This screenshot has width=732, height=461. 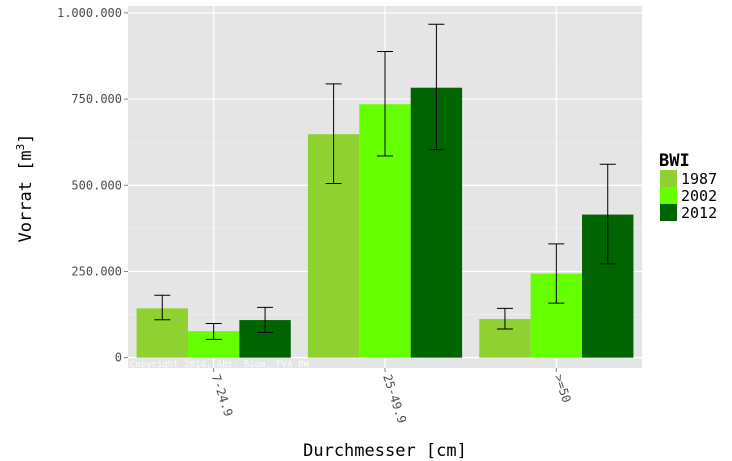 What do you see at coordinates (96, 271) in the screenshot?
I see `y-tick-label: 250.000` at bounding box center [96, 271].